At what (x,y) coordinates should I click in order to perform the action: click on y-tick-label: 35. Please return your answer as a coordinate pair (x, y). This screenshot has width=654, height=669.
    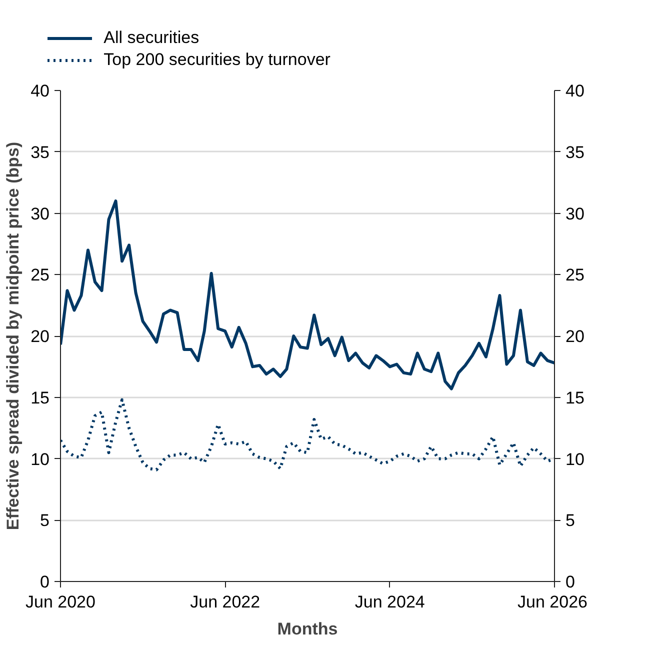
    Looking at the image, I should click on (40, 152).